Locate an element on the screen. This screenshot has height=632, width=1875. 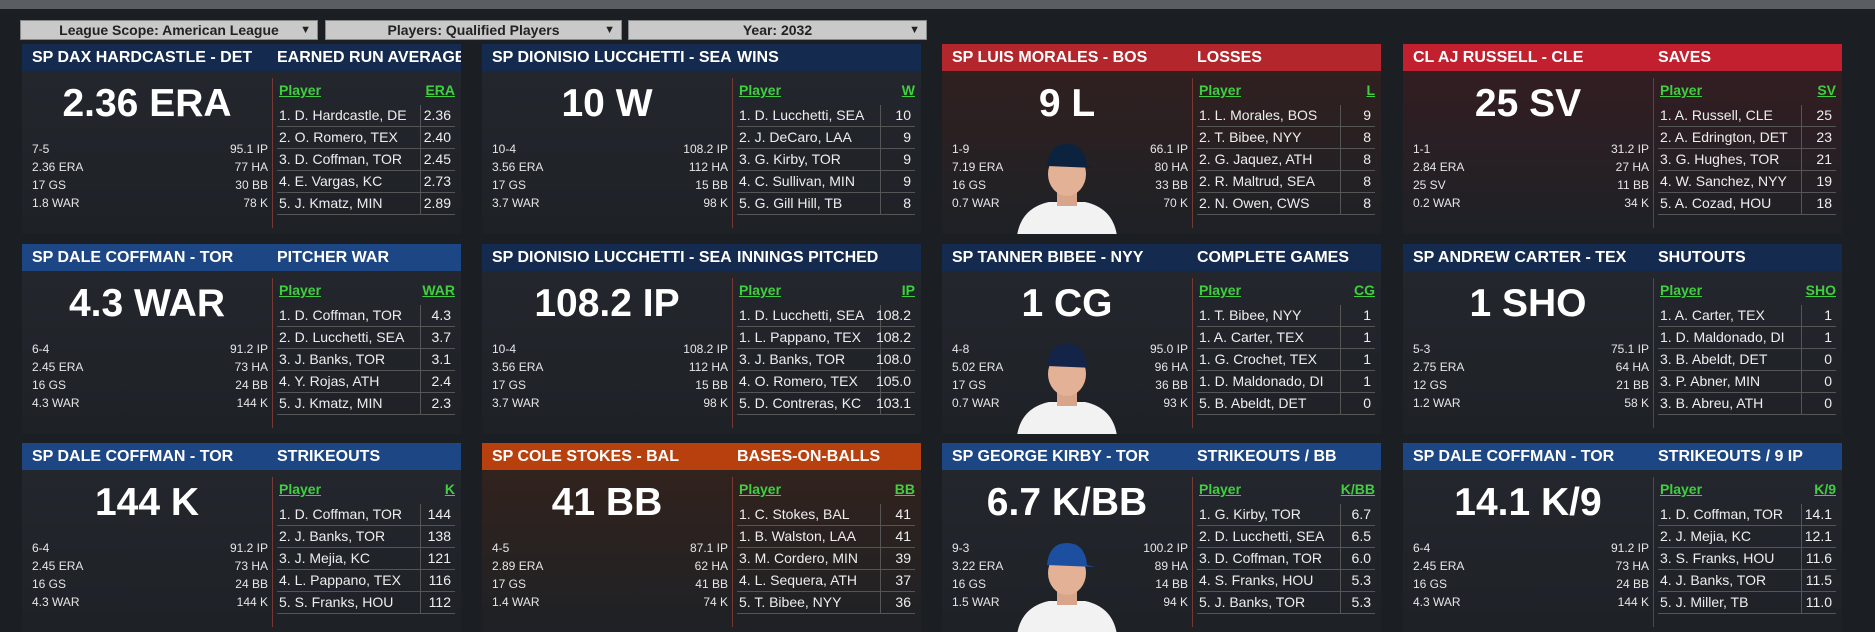
stat-right: 112 HA is located at coordinates (708, 367).